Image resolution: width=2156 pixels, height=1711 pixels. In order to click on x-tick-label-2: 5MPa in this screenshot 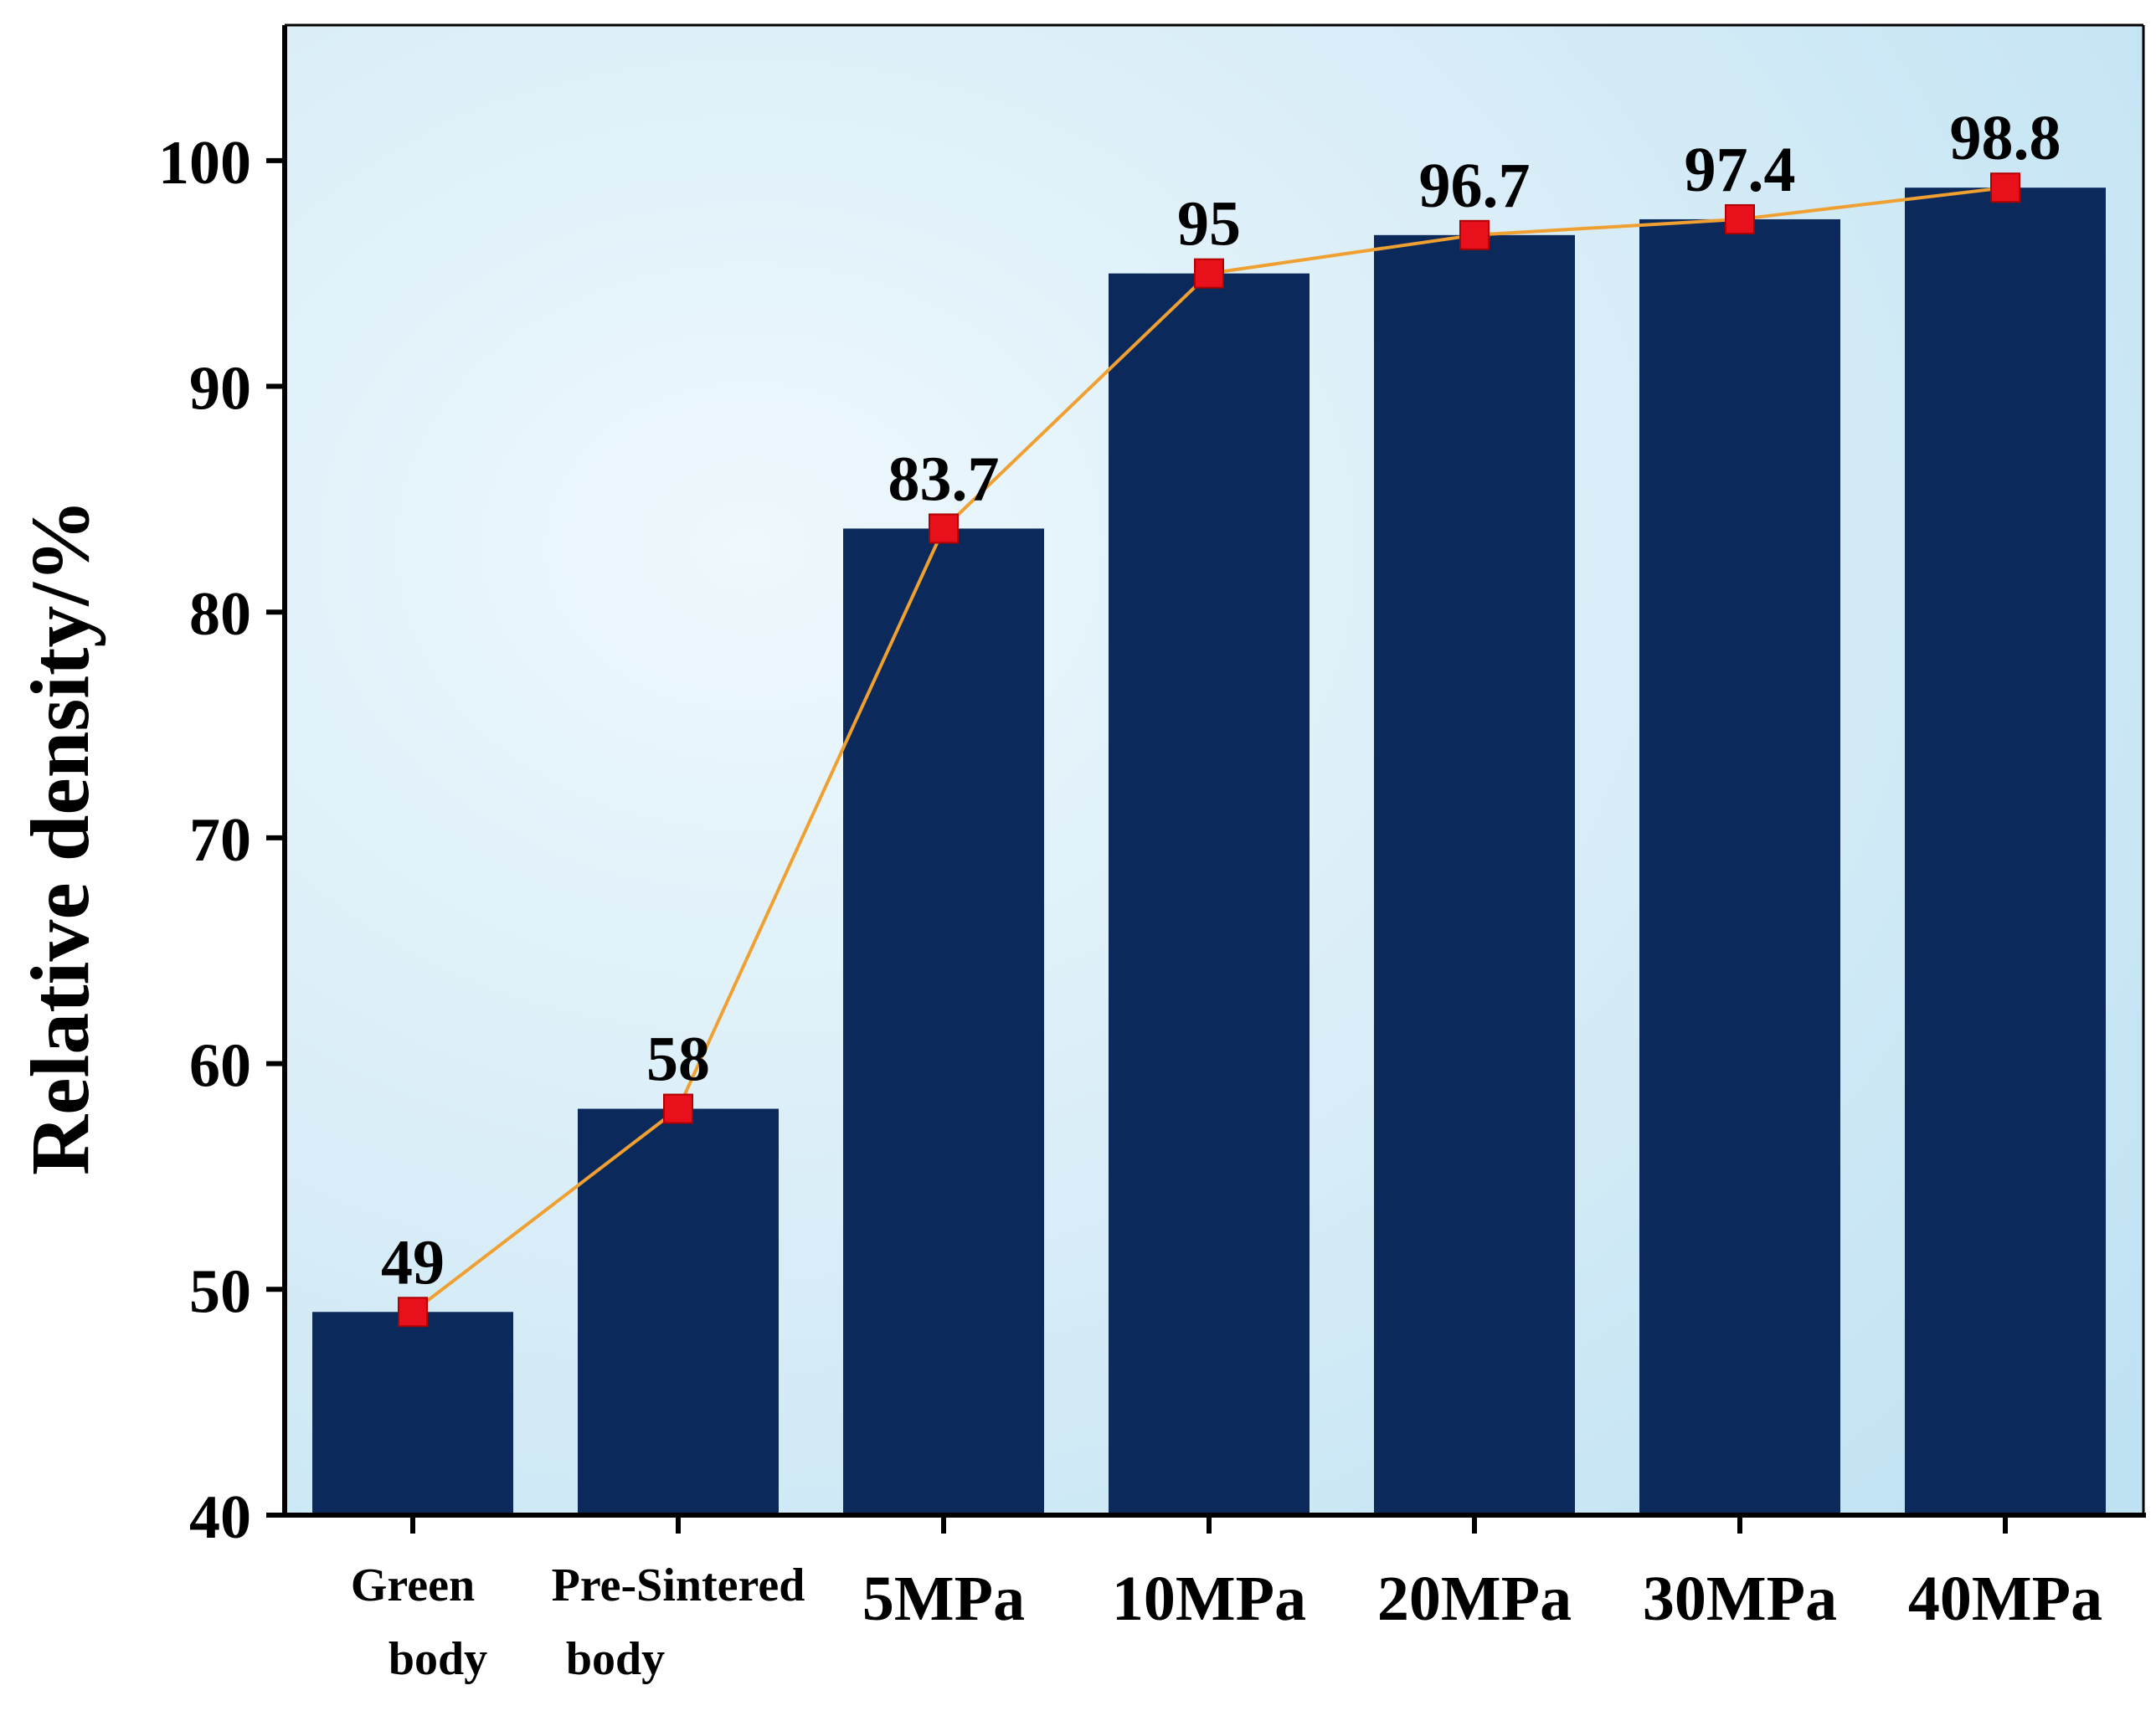, I will do `click(943, 1599)`.